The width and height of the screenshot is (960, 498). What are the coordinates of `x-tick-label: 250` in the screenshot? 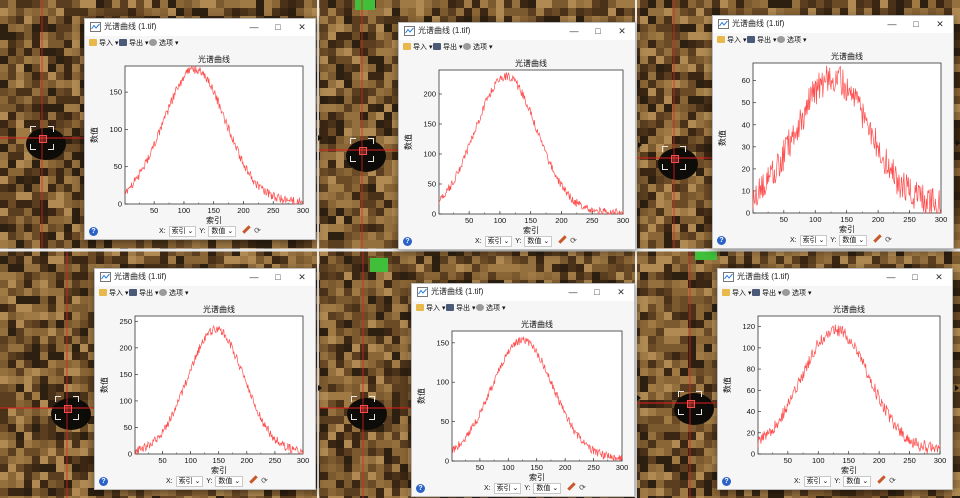 It's located at (593, 467).